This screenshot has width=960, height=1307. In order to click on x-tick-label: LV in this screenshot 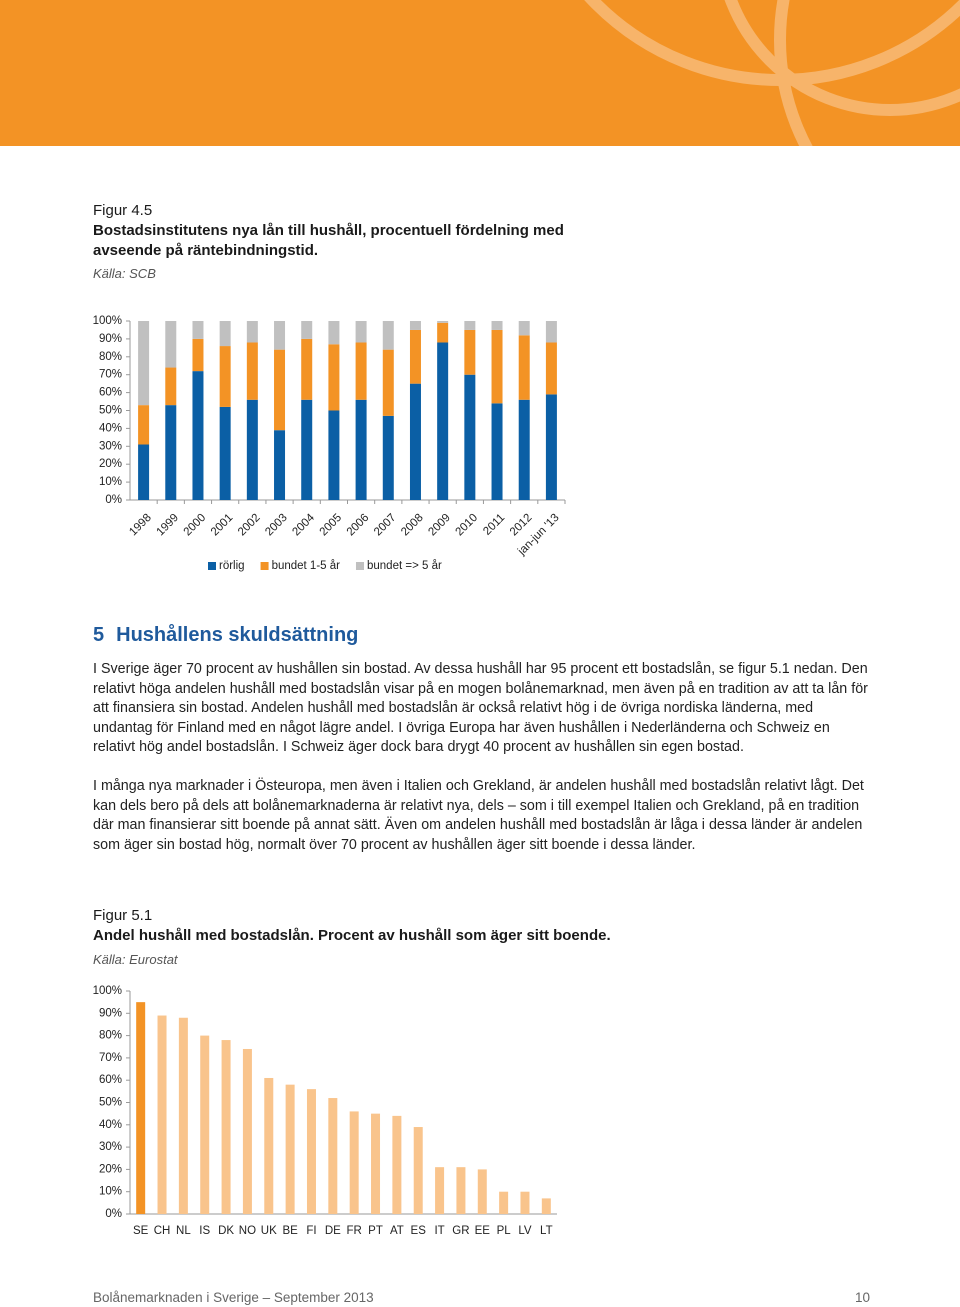, I will do `click(525, 1231)`.